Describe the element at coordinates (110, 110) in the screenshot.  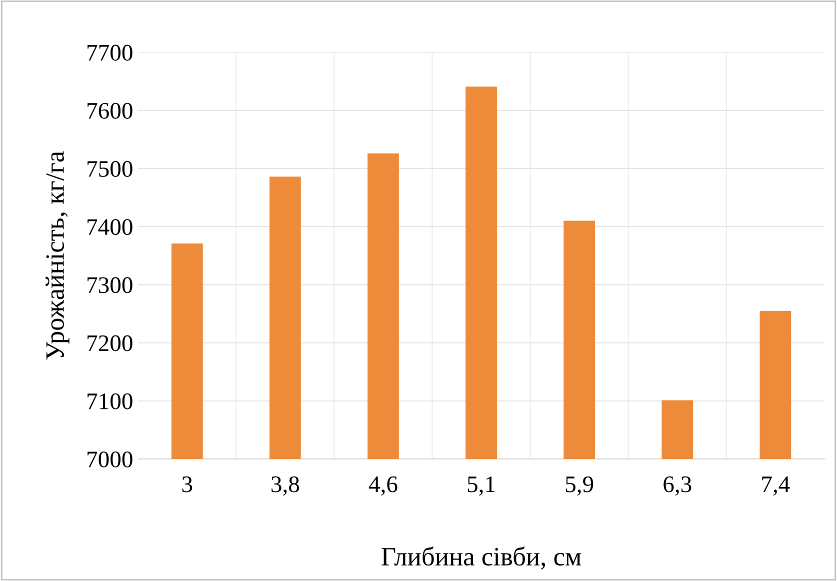
I see `y-tick-label: 7600` at that location.